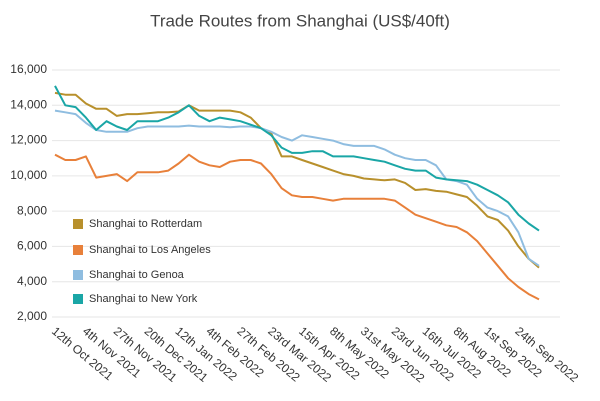 The height and width of the screenshot is (401, 600). I want to click on y-tick-label: 10,000, so click(28, 175).